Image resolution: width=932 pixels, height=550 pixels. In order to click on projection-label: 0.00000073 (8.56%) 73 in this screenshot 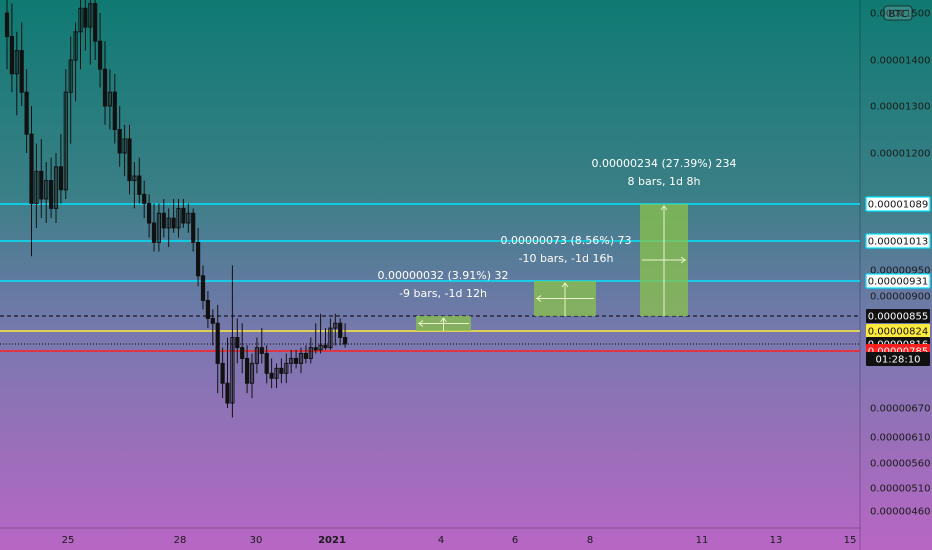, I will do `click(565, 240)`.